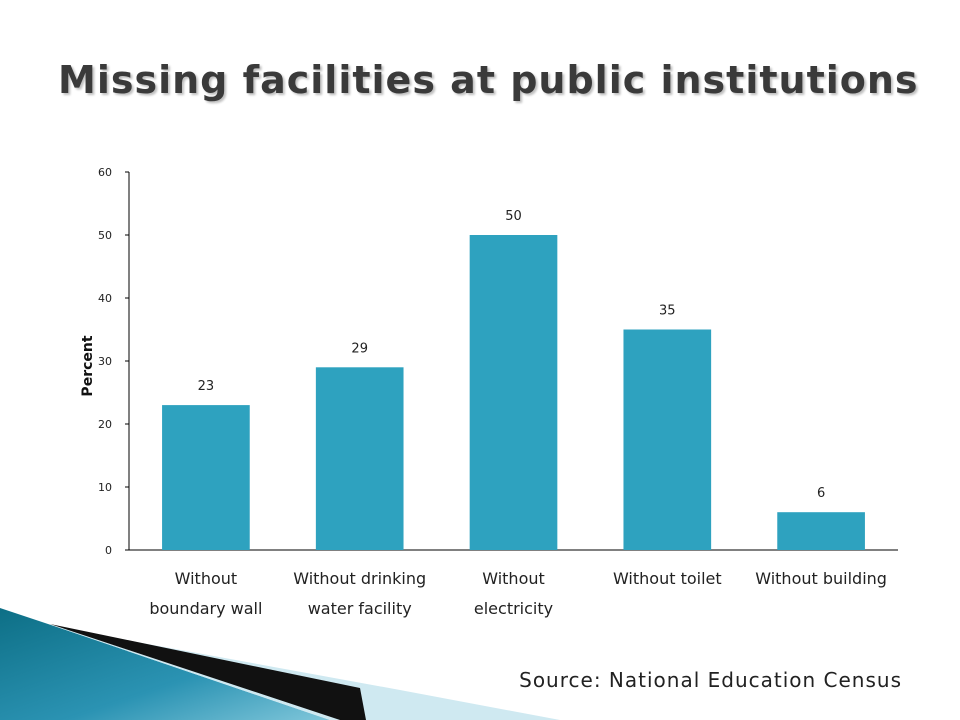  I want to click on corner-light-band, so click(310, 674).